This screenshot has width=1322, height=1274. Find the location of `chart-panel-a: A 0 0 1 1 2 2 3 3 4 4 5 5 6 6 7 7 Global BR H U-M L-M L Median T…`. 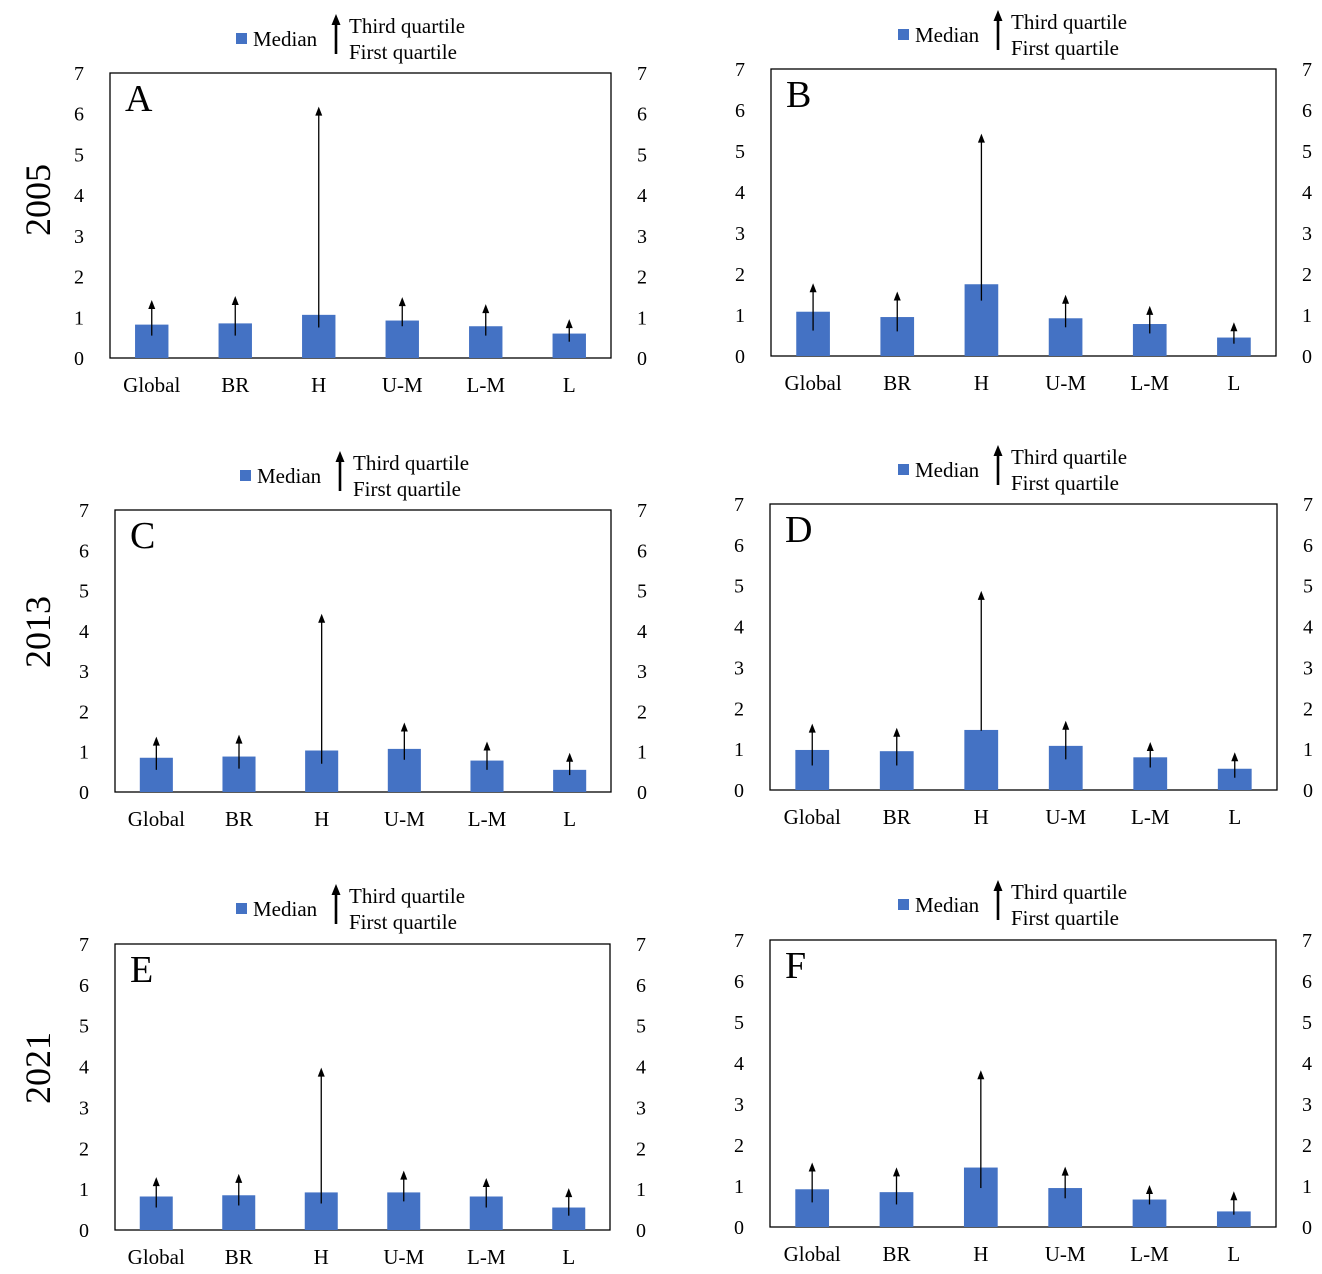

chart-panel-a: A 0 0 1 1 2 2 3 3 4 4 5 5 6 6 7 7 Global BR H U-M L-M L Median T… is located at coordinates (360, 205).